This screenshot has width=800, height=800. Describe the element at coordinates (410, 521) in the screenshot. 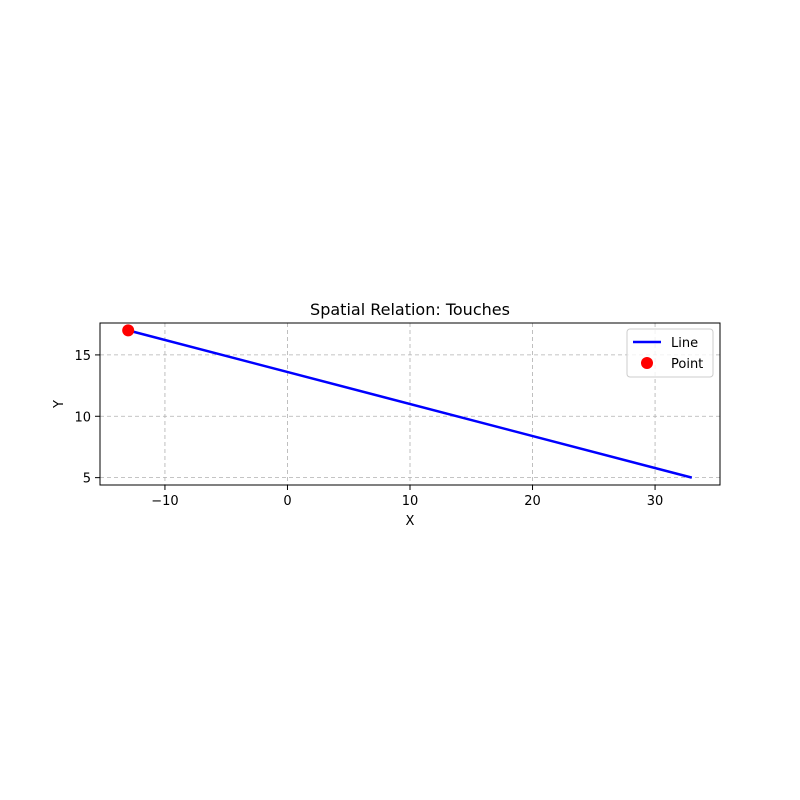

I see `x-axis-label: X` at that location.